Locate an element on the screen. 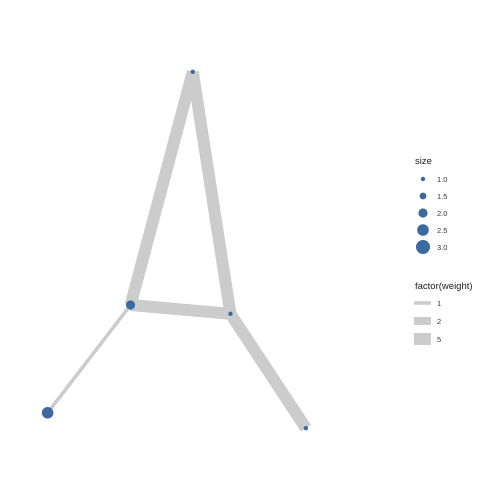 Image resolution: width=504 pixels, height=504 pixels. size-legend-label-1: 1.5 is located at coordinates (442, 196).